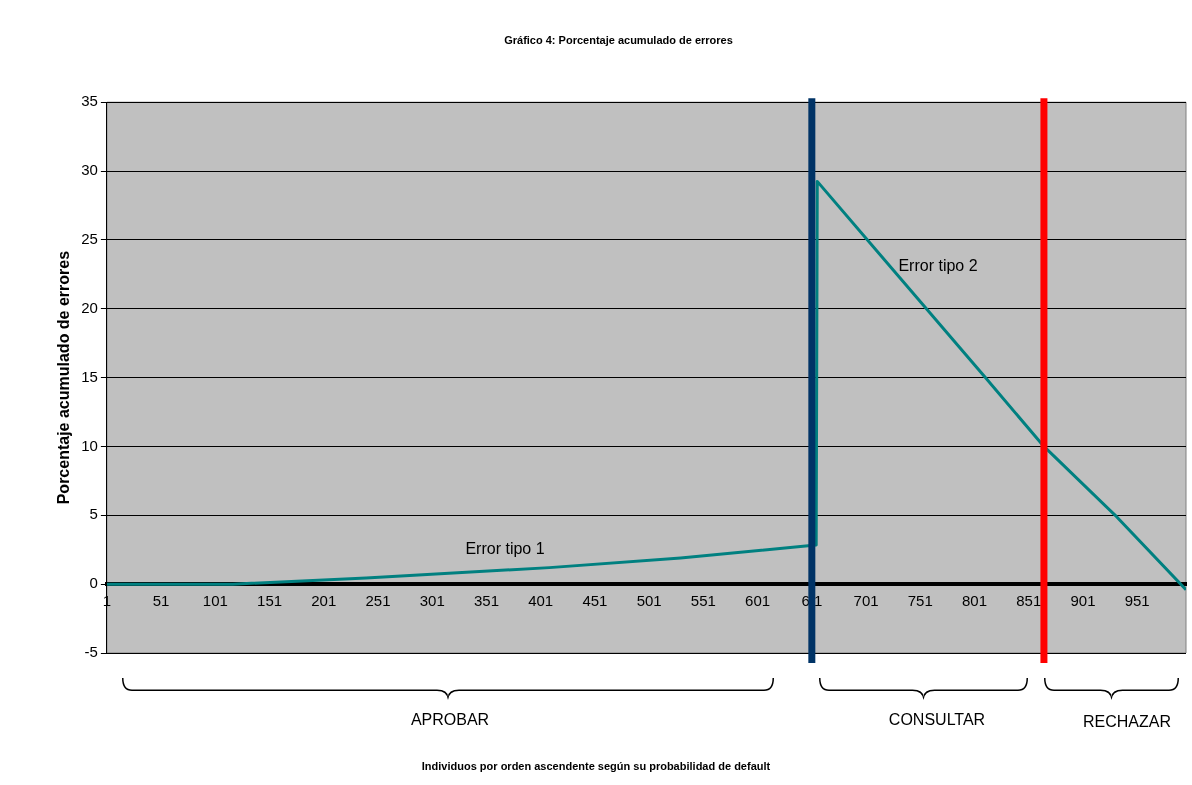 This screenshot has height=785, width=1192. Describe the element at coordinates (450, 720) in the screenshot. I see `text: APROBAR` at that location.